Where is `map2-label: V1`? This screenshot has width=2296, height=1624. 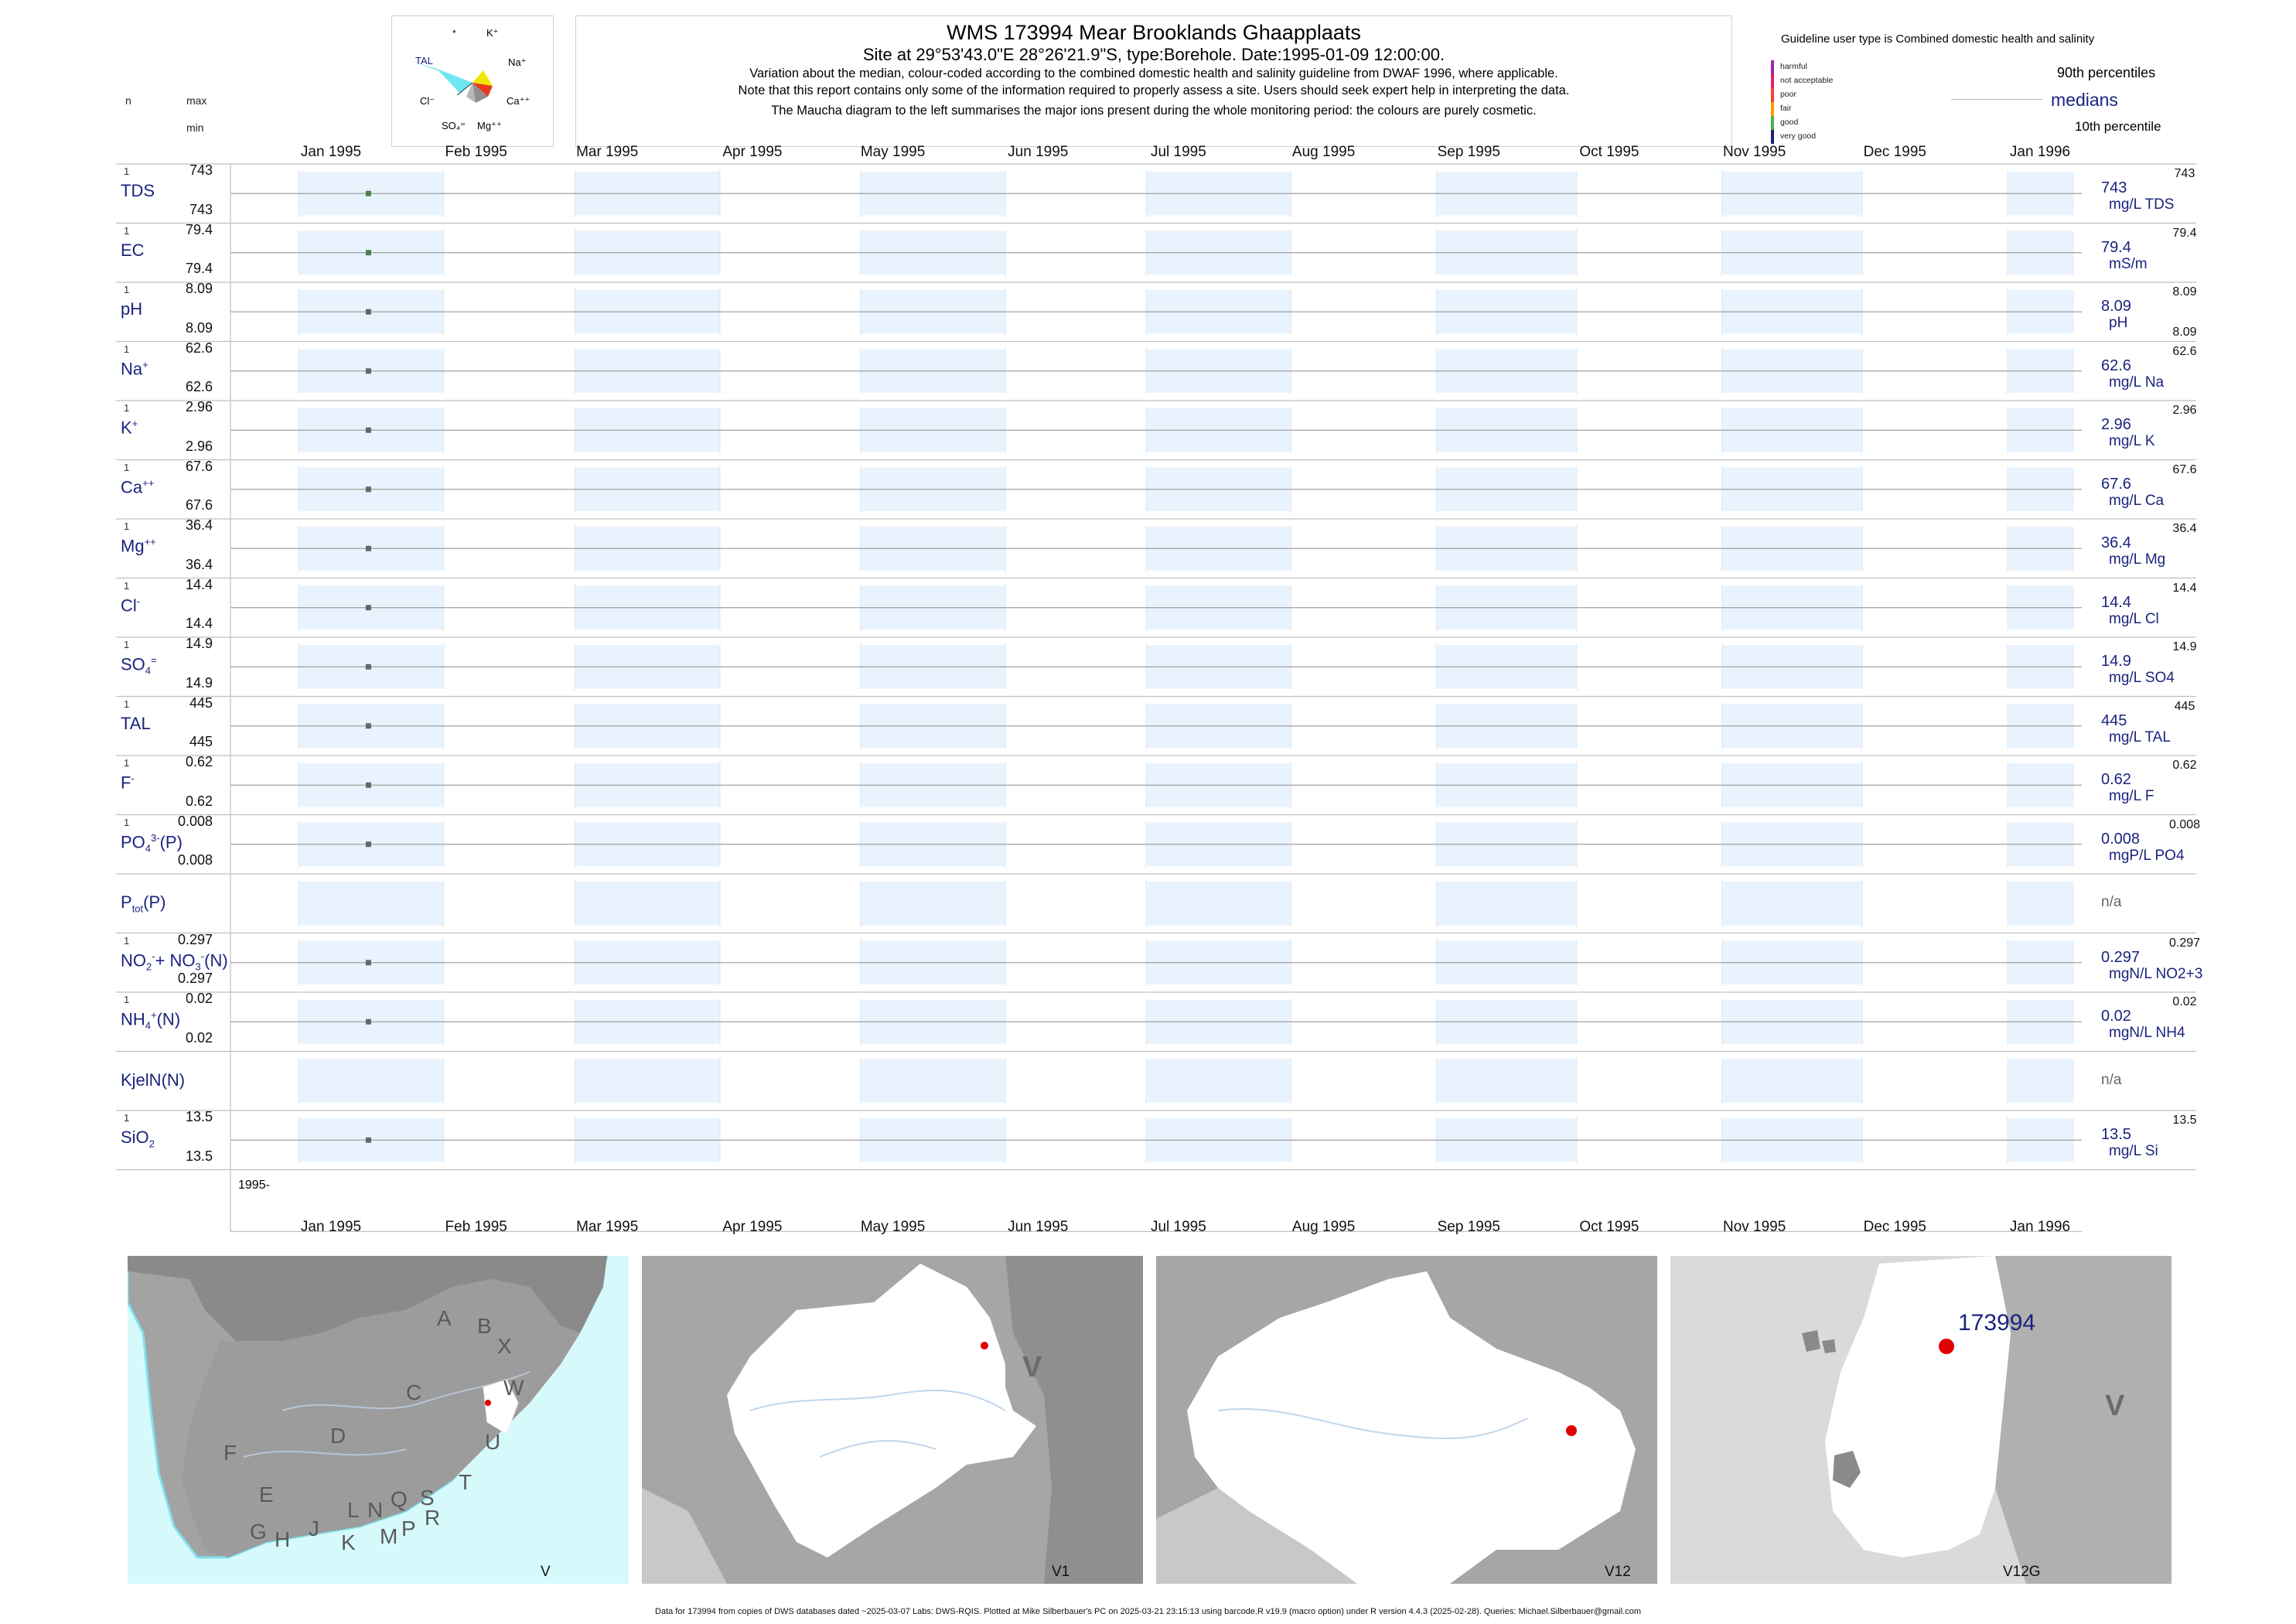 map2-label: V1 is located at coordinates (1061, 1572).